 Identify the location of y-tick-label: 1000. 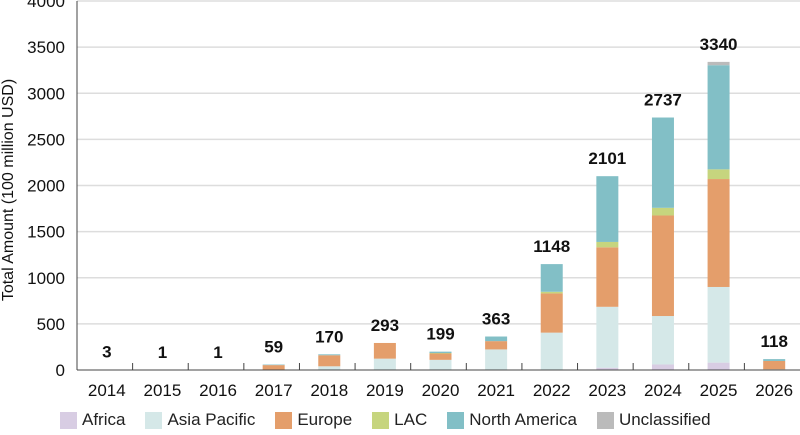
(46, 278).